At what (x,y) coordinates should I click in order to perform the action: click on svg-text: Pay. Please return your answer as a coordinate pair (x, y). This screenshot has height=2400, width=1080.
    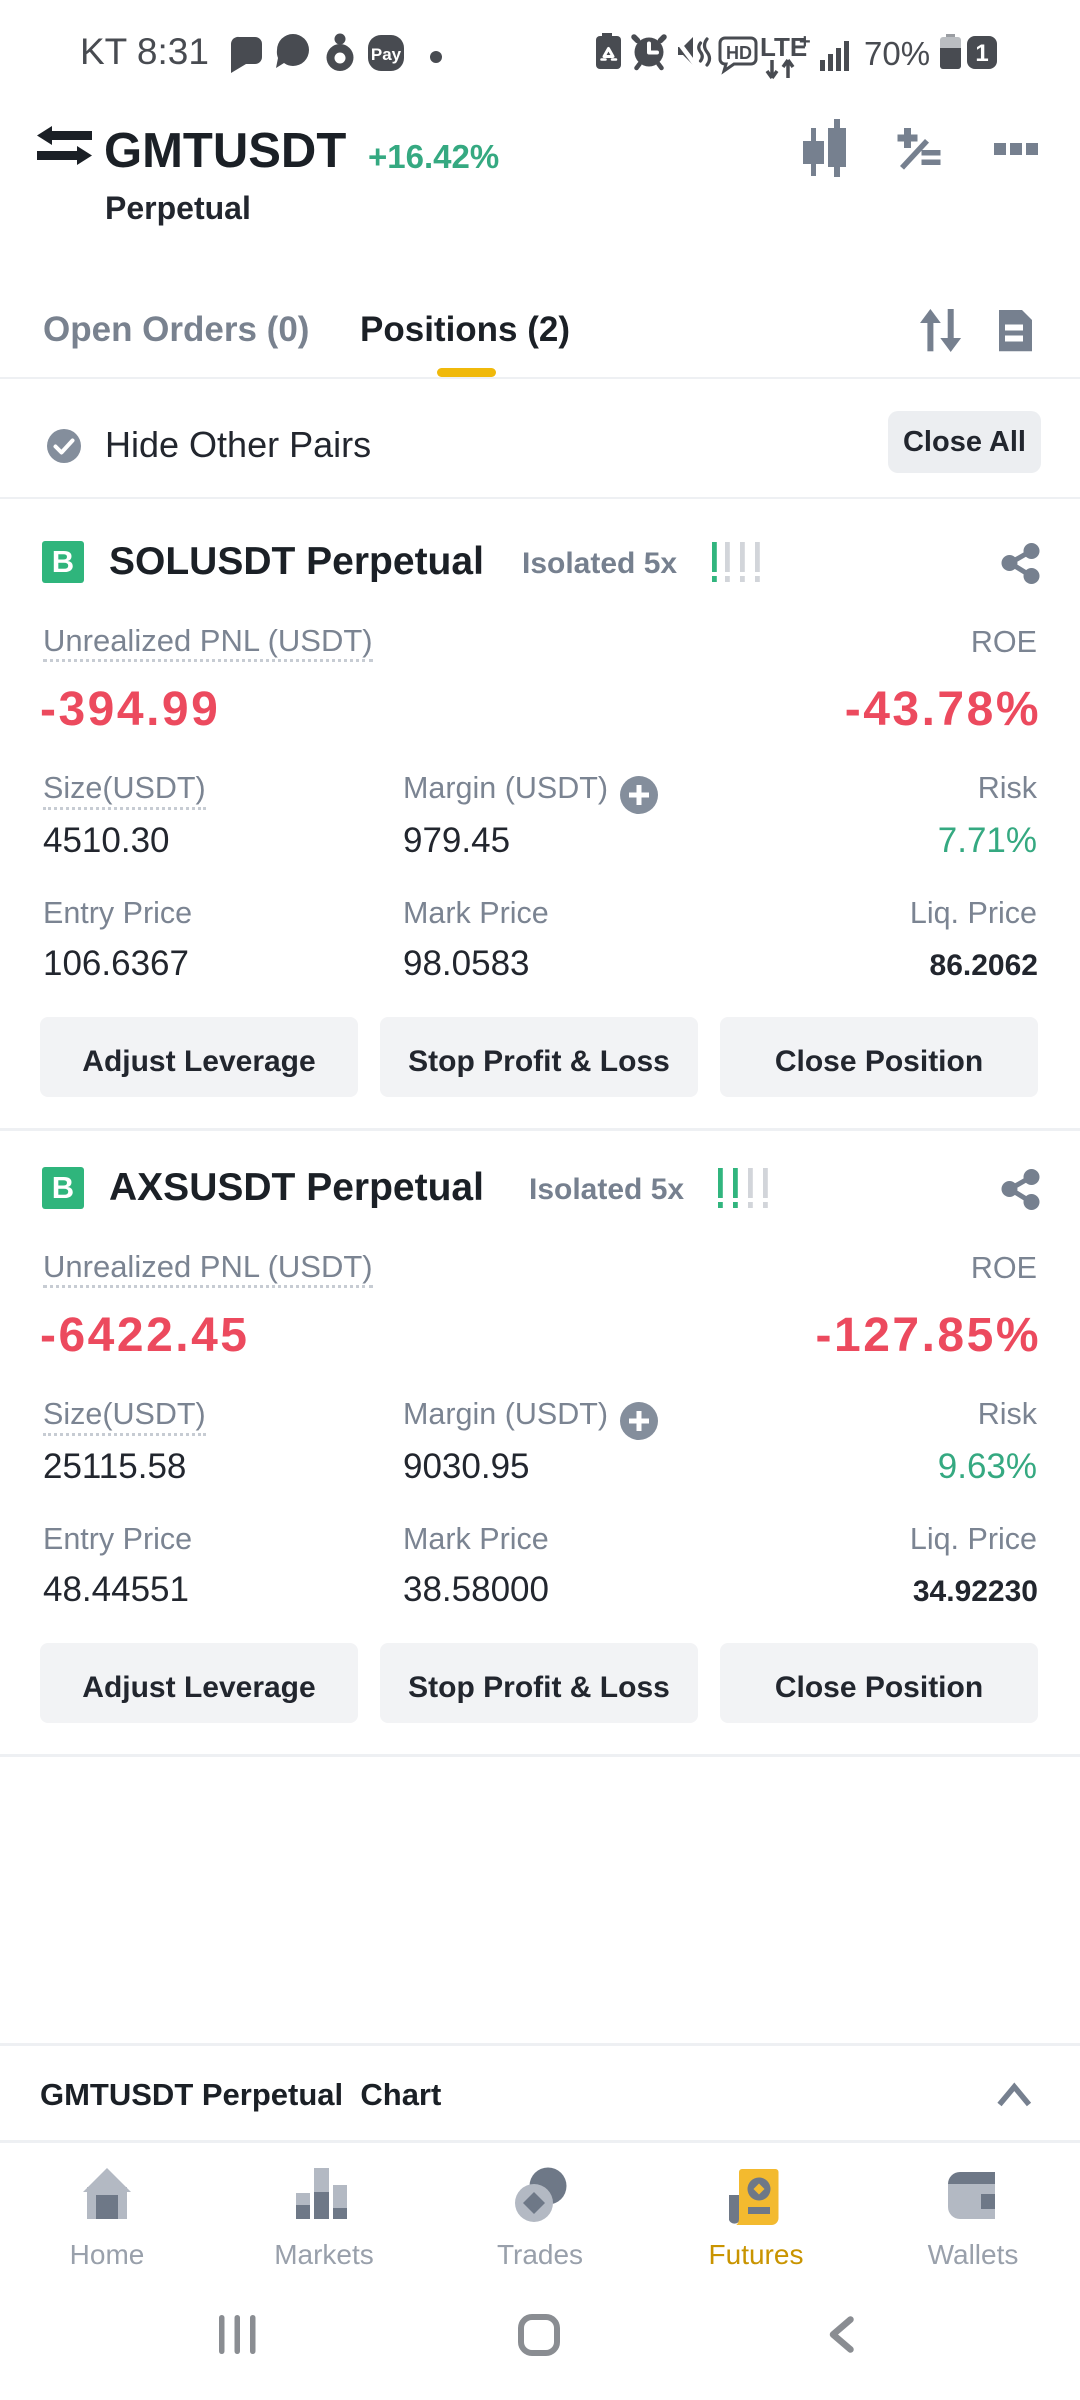
    Looking at the image, I should click on (386, 54).